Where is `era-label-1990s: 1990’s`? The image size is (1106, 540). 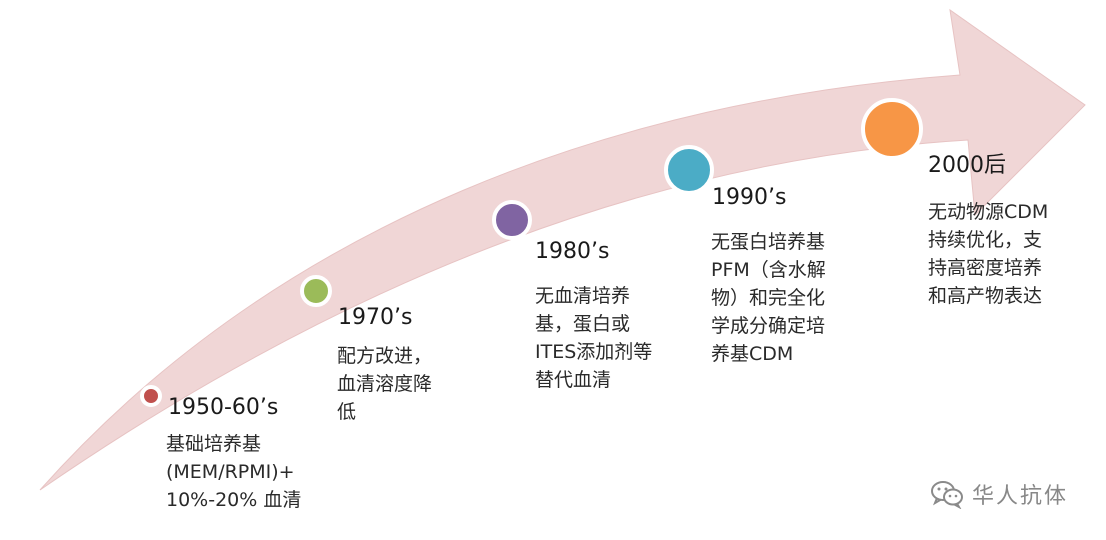
era-label-1990s: 1990’s is located at coordinates (749, 197).